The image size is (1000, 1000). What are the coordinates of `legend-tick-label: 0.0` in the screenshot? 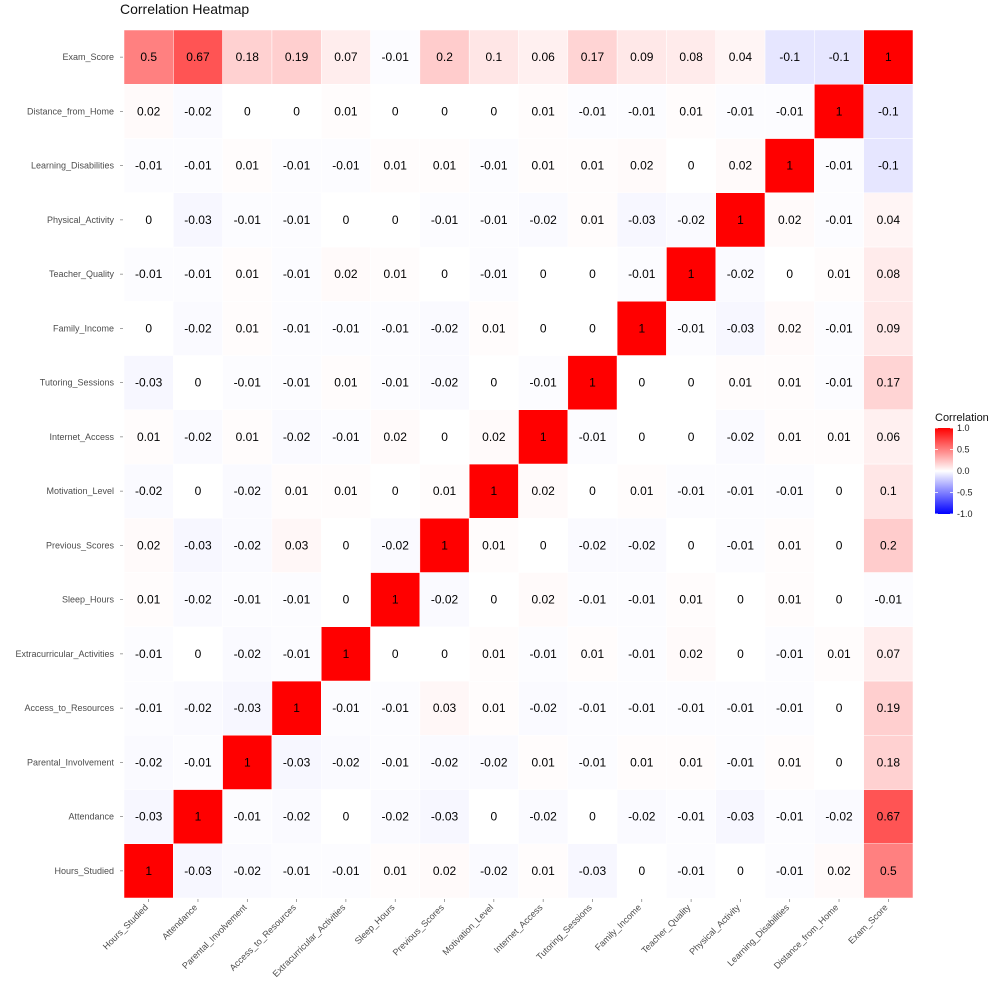 It's located at (963, 471).